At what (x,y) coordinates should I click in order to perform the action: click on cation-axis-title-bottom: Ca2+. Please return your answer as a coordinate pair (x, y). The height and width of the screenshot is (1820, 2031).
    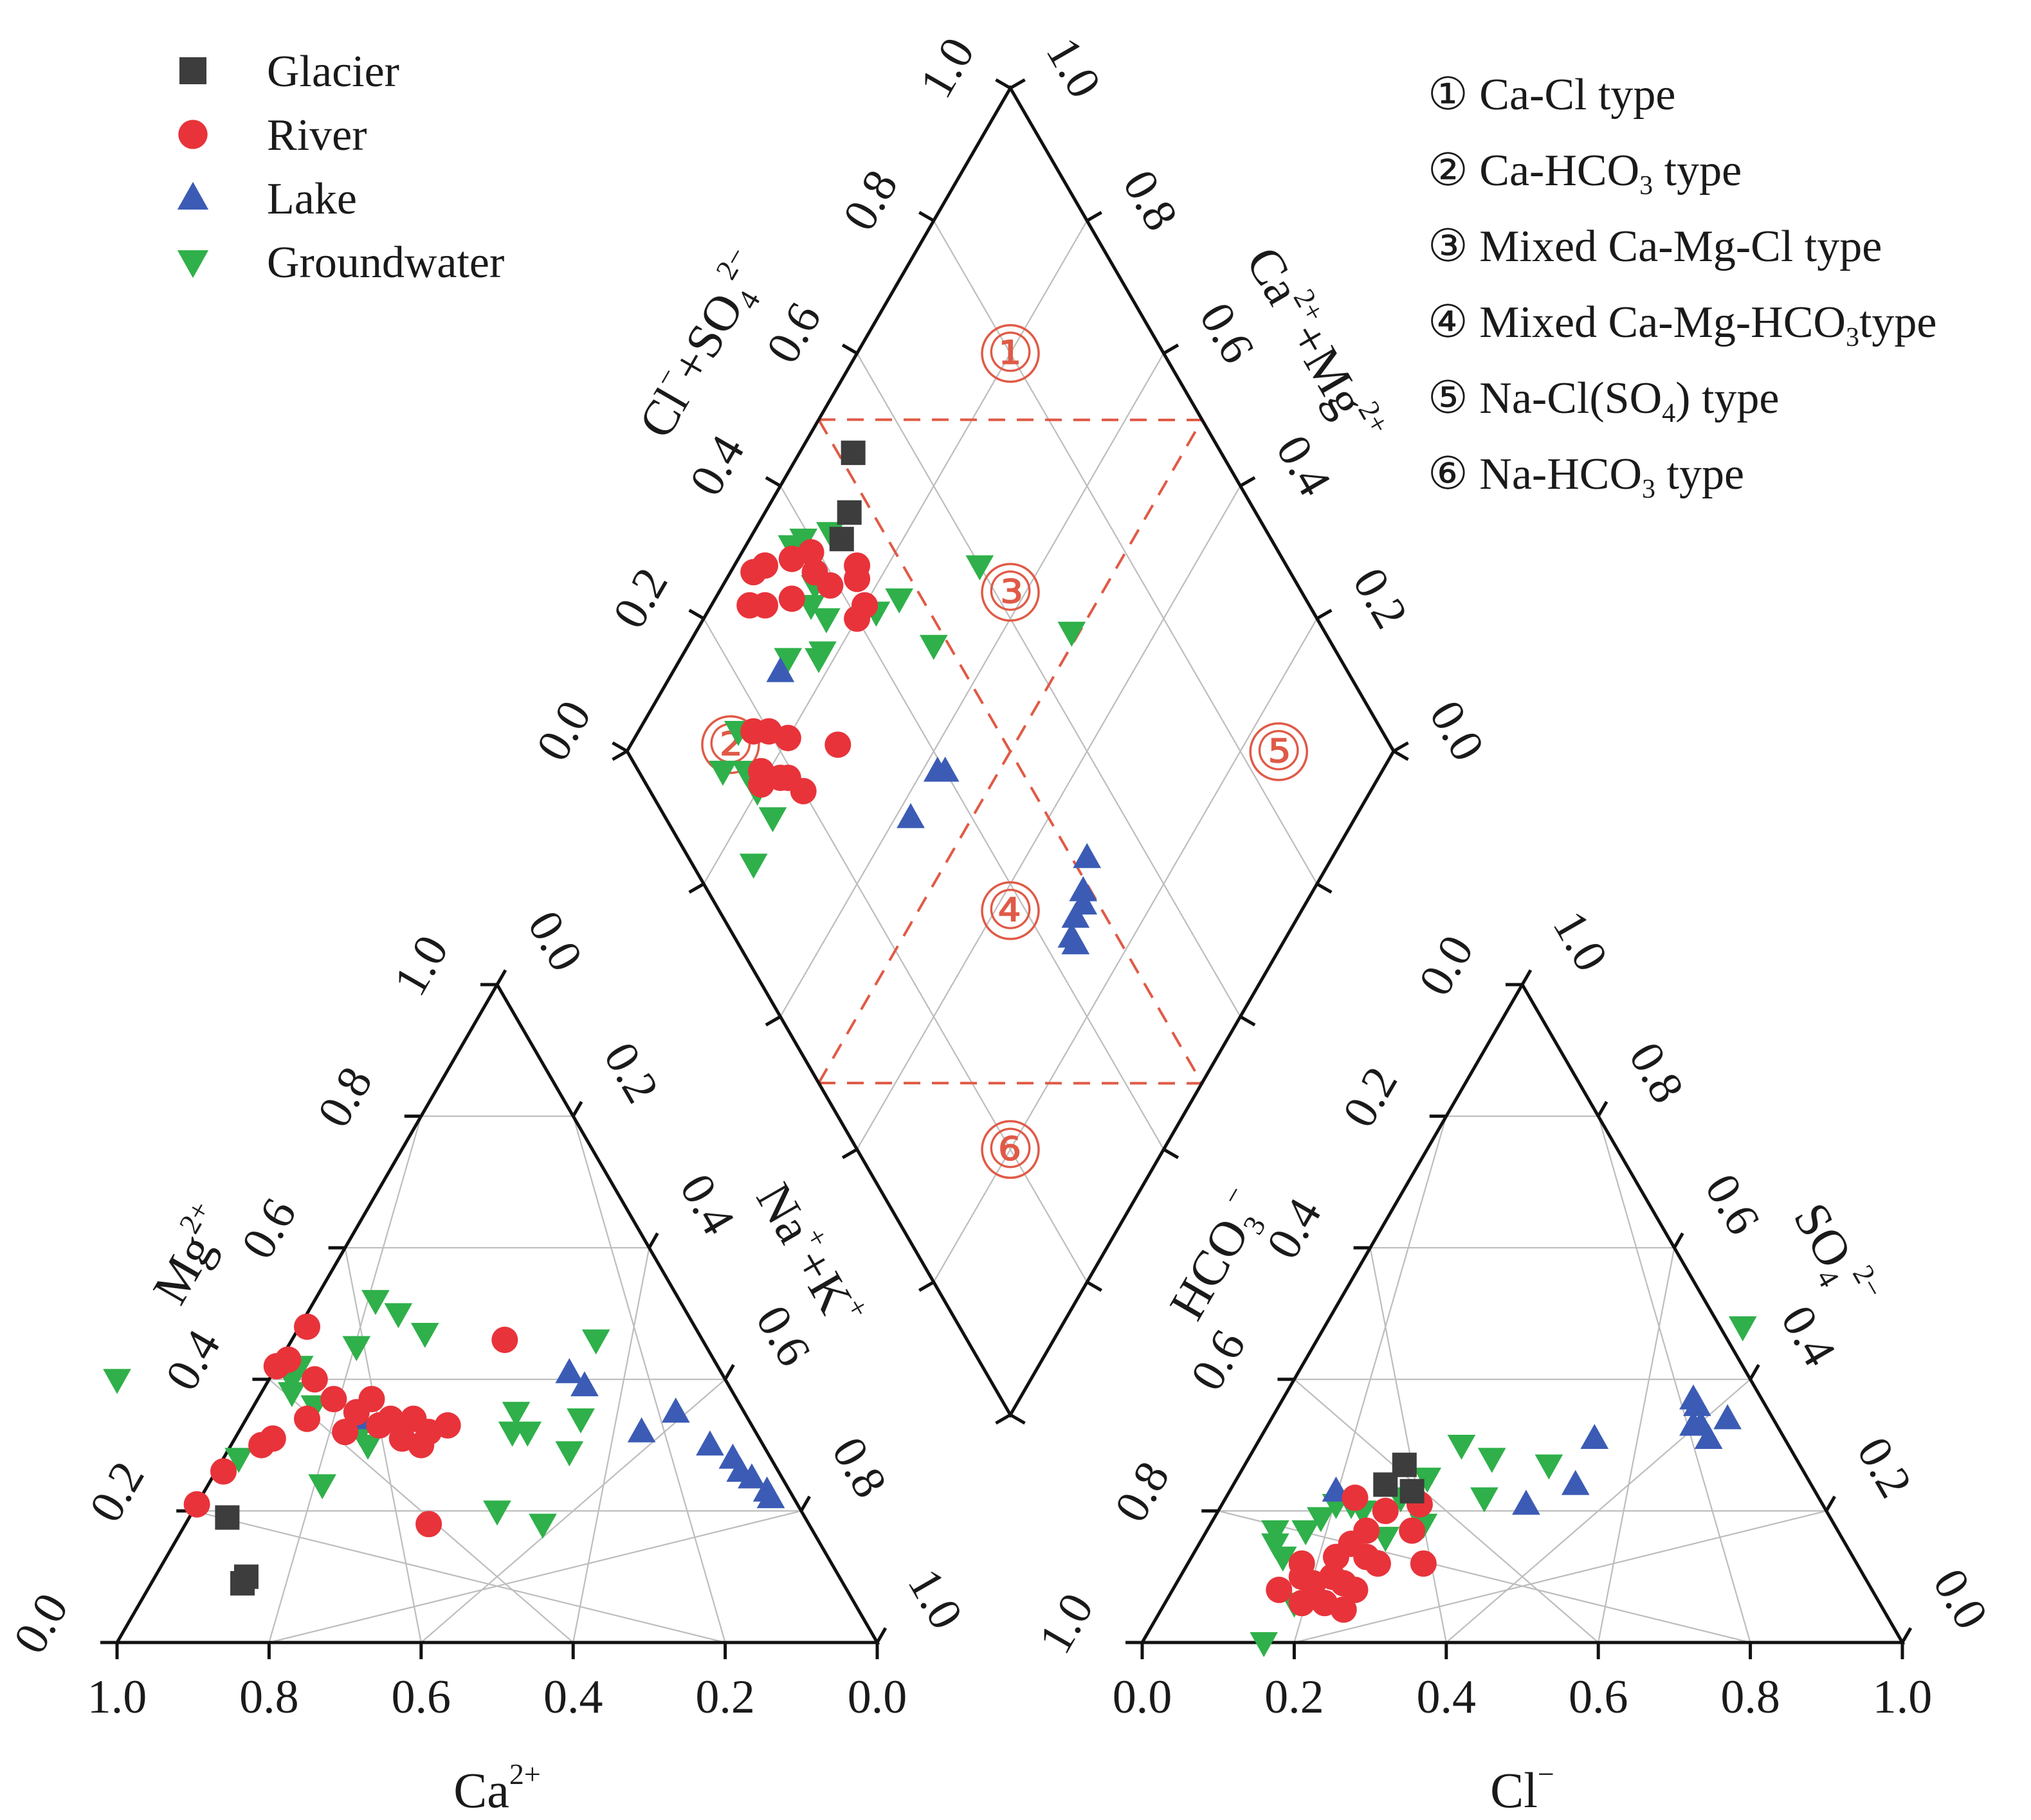
    Looking at the image, I should click on (497, 1788).